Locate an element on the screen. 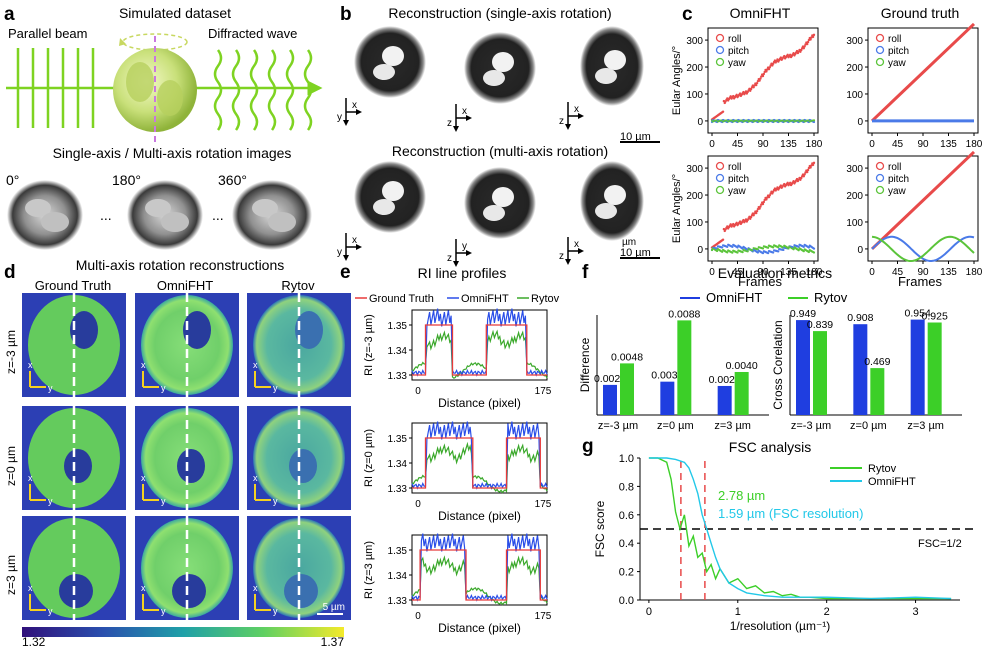  e-legend-label: Rytov is located at coordinates (545, 299).